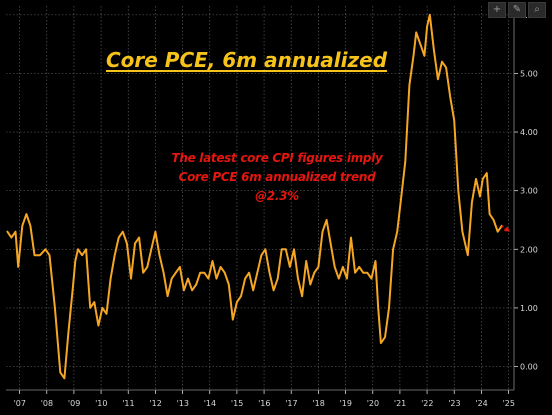 The height and width of the screenshot is (415, 552). What do you see at coordinates (346, 403) in the screenshot?
I see `x-tick-label: '19` at bounding box center [346, 403].